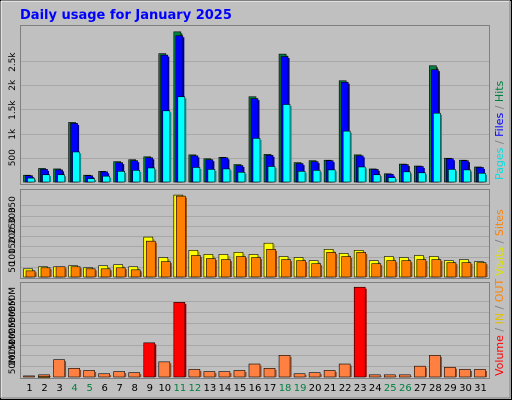  I want to click on bar-sites-day-2-face, so click(45, 272).